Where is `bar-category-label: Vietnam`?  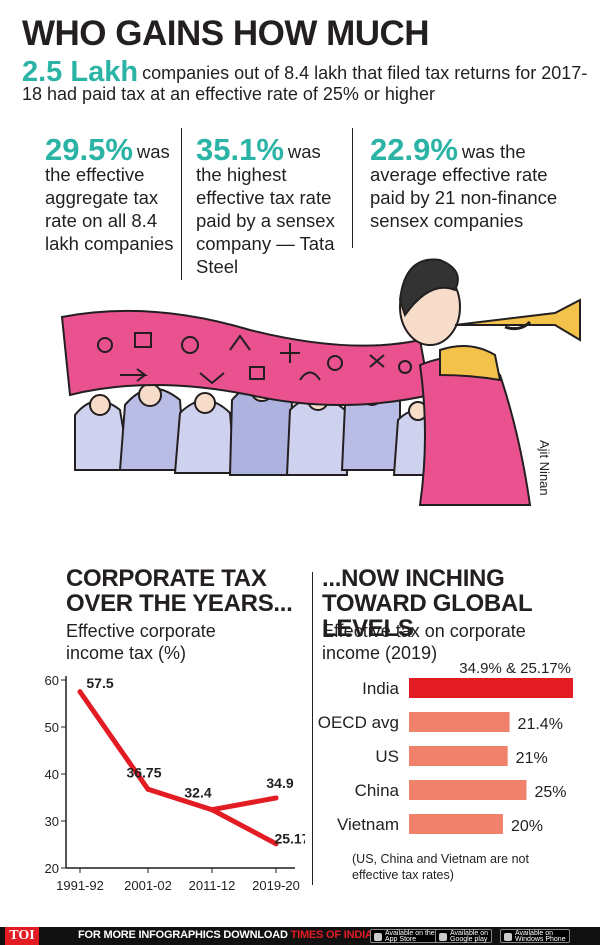 bar-category-label: Vietnam is located at coordinates (368, 824).